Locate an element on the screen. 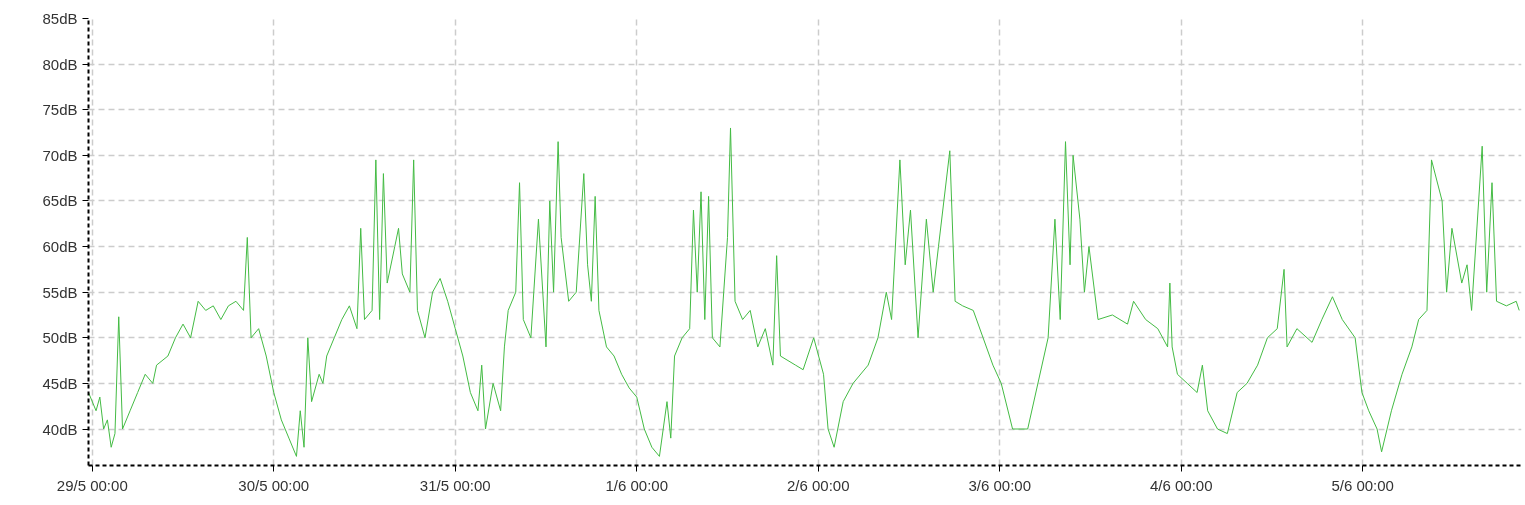 This screenshot has width=1525, height=505. x-tick-label: 31/5 00:00 is located at coordinates (455, 485).